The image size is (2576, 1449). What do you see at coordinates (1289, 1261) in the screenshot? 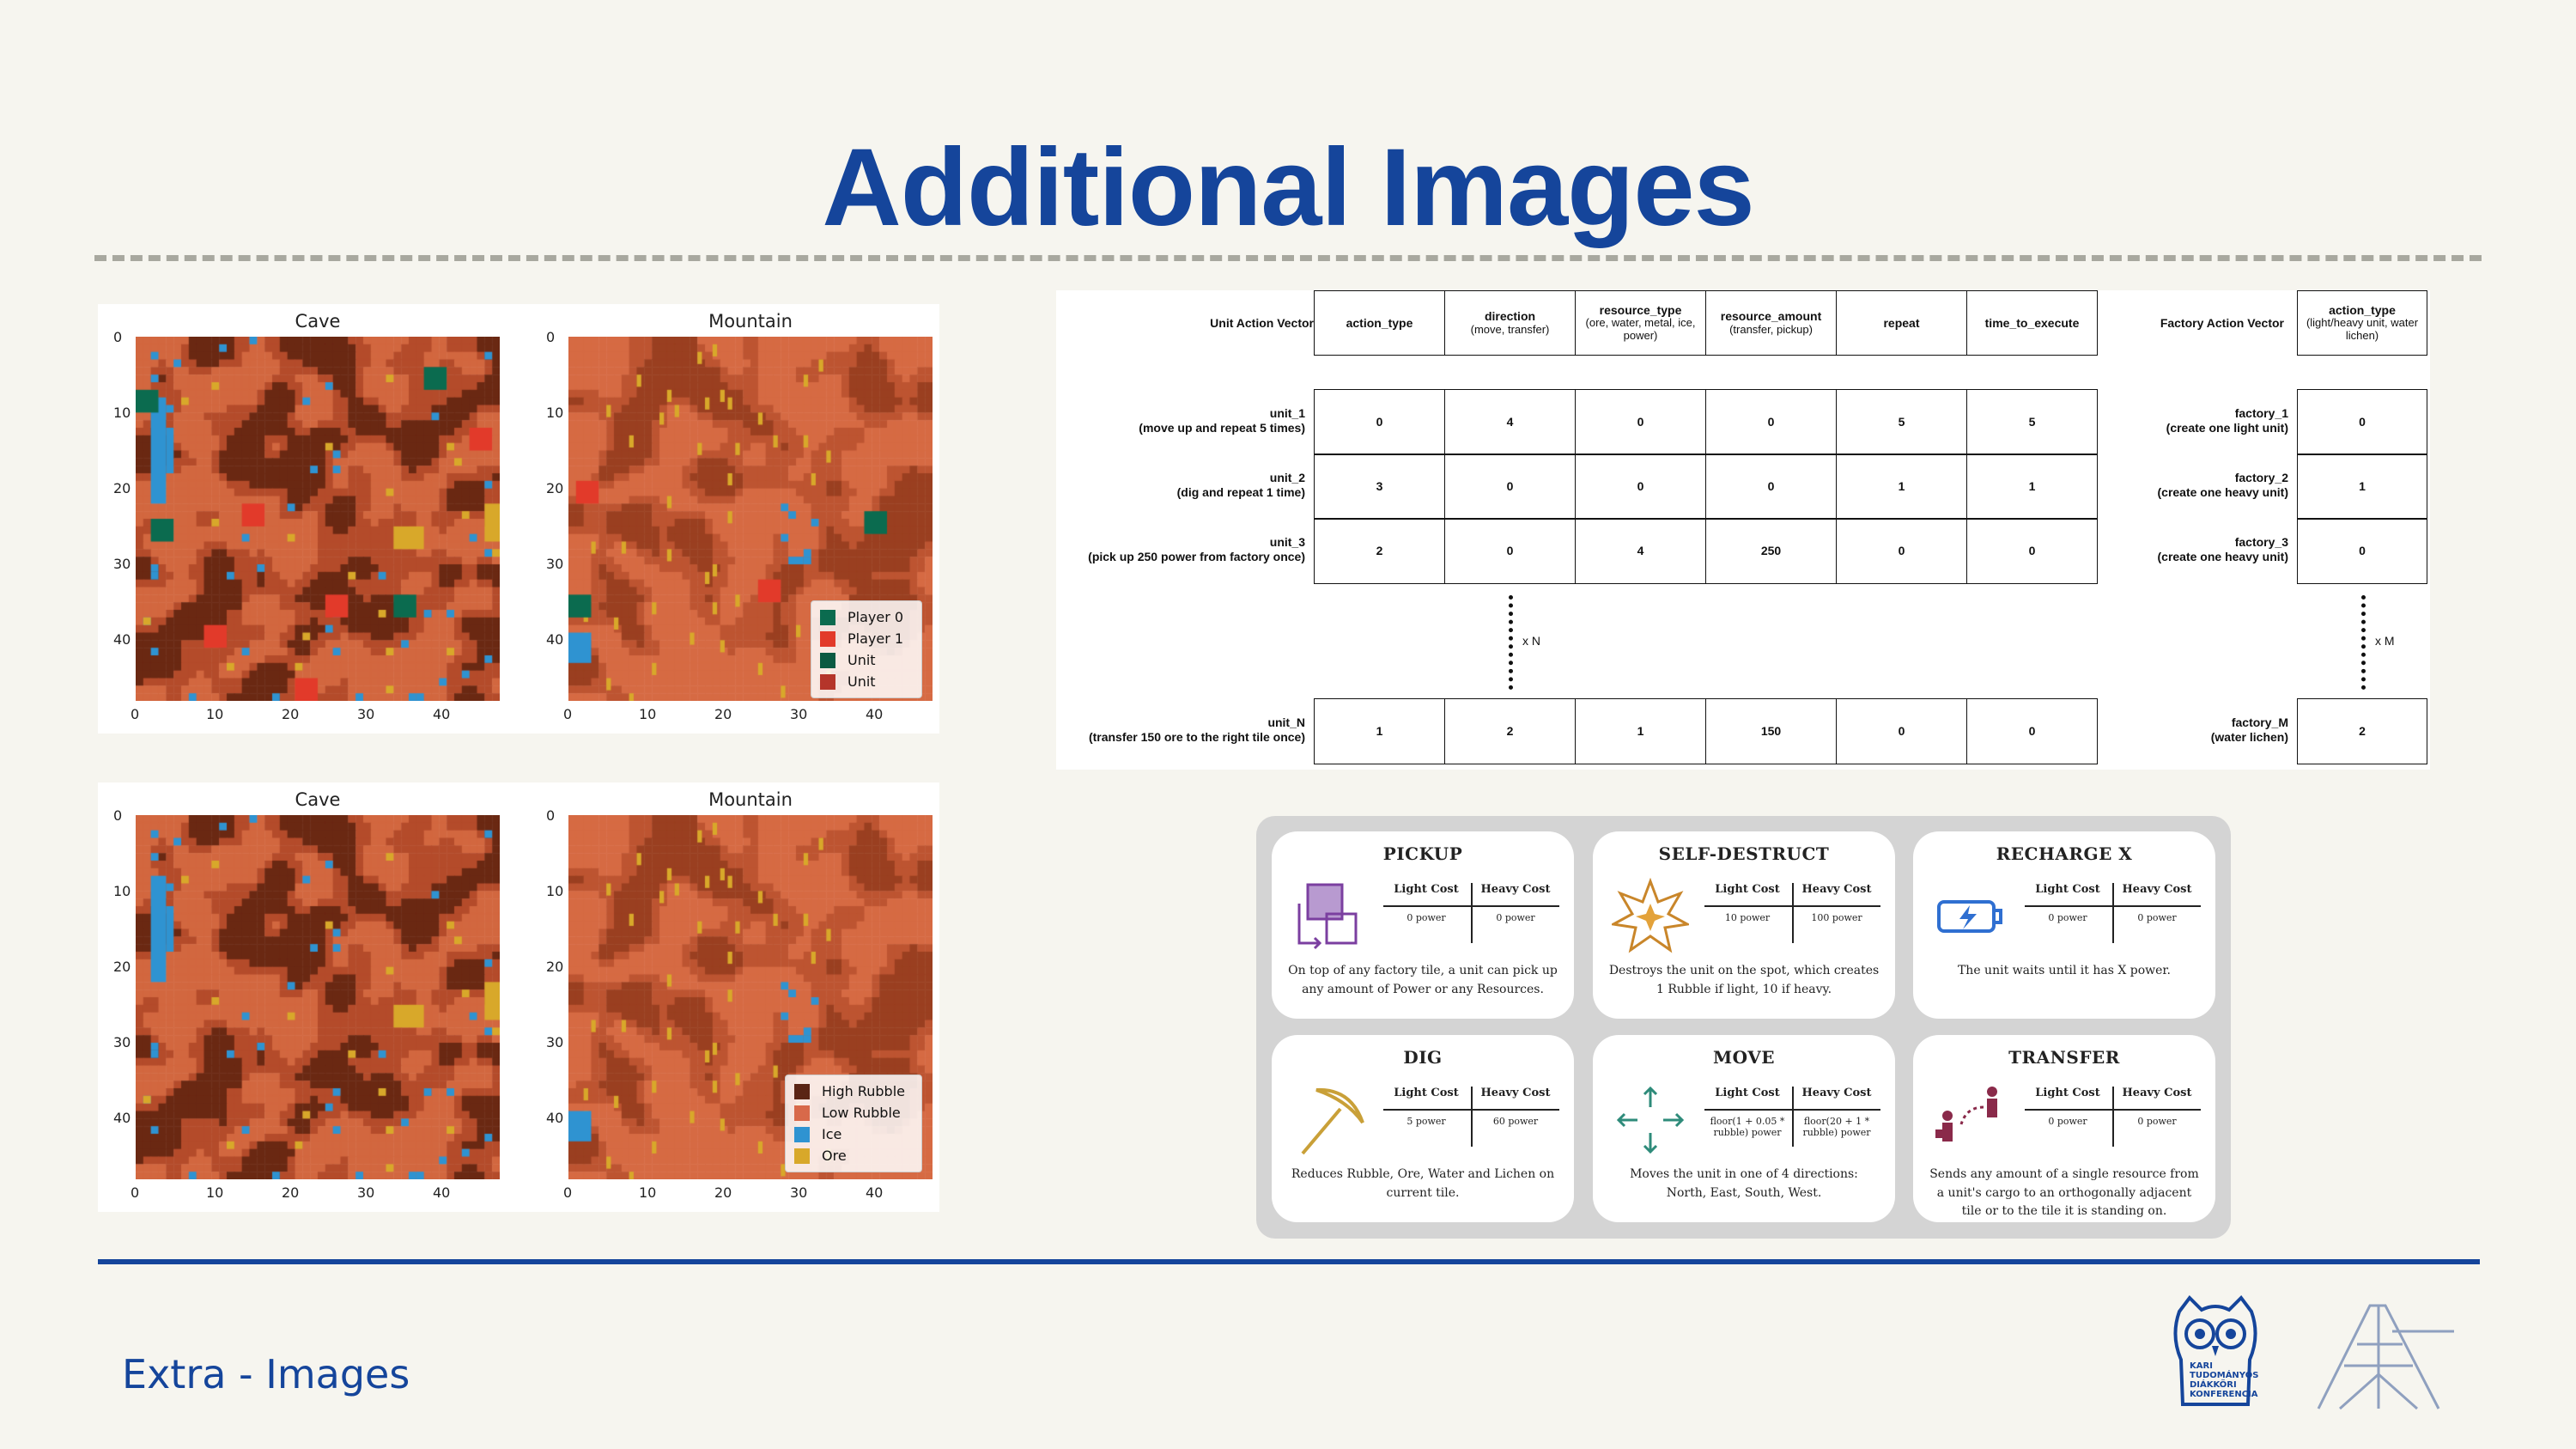
I see `footer-divider` at bounding box center [1289, 1261].